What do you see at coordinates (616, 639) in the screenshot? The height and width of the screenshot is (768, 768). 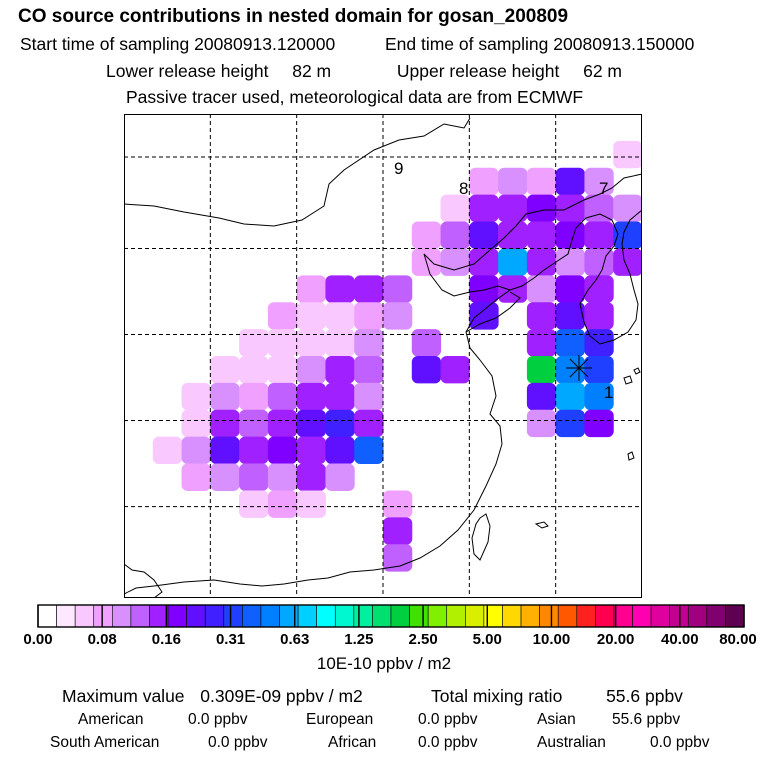 I see `colorbar-tick-label: 20.00` at bounding box center [616, 639].